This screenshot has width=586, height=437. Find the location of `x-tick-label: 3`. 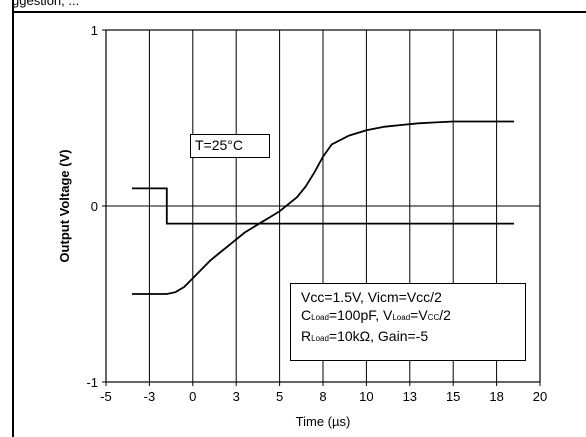

x-tick-label: 3 is located at coordinates (236, 396).